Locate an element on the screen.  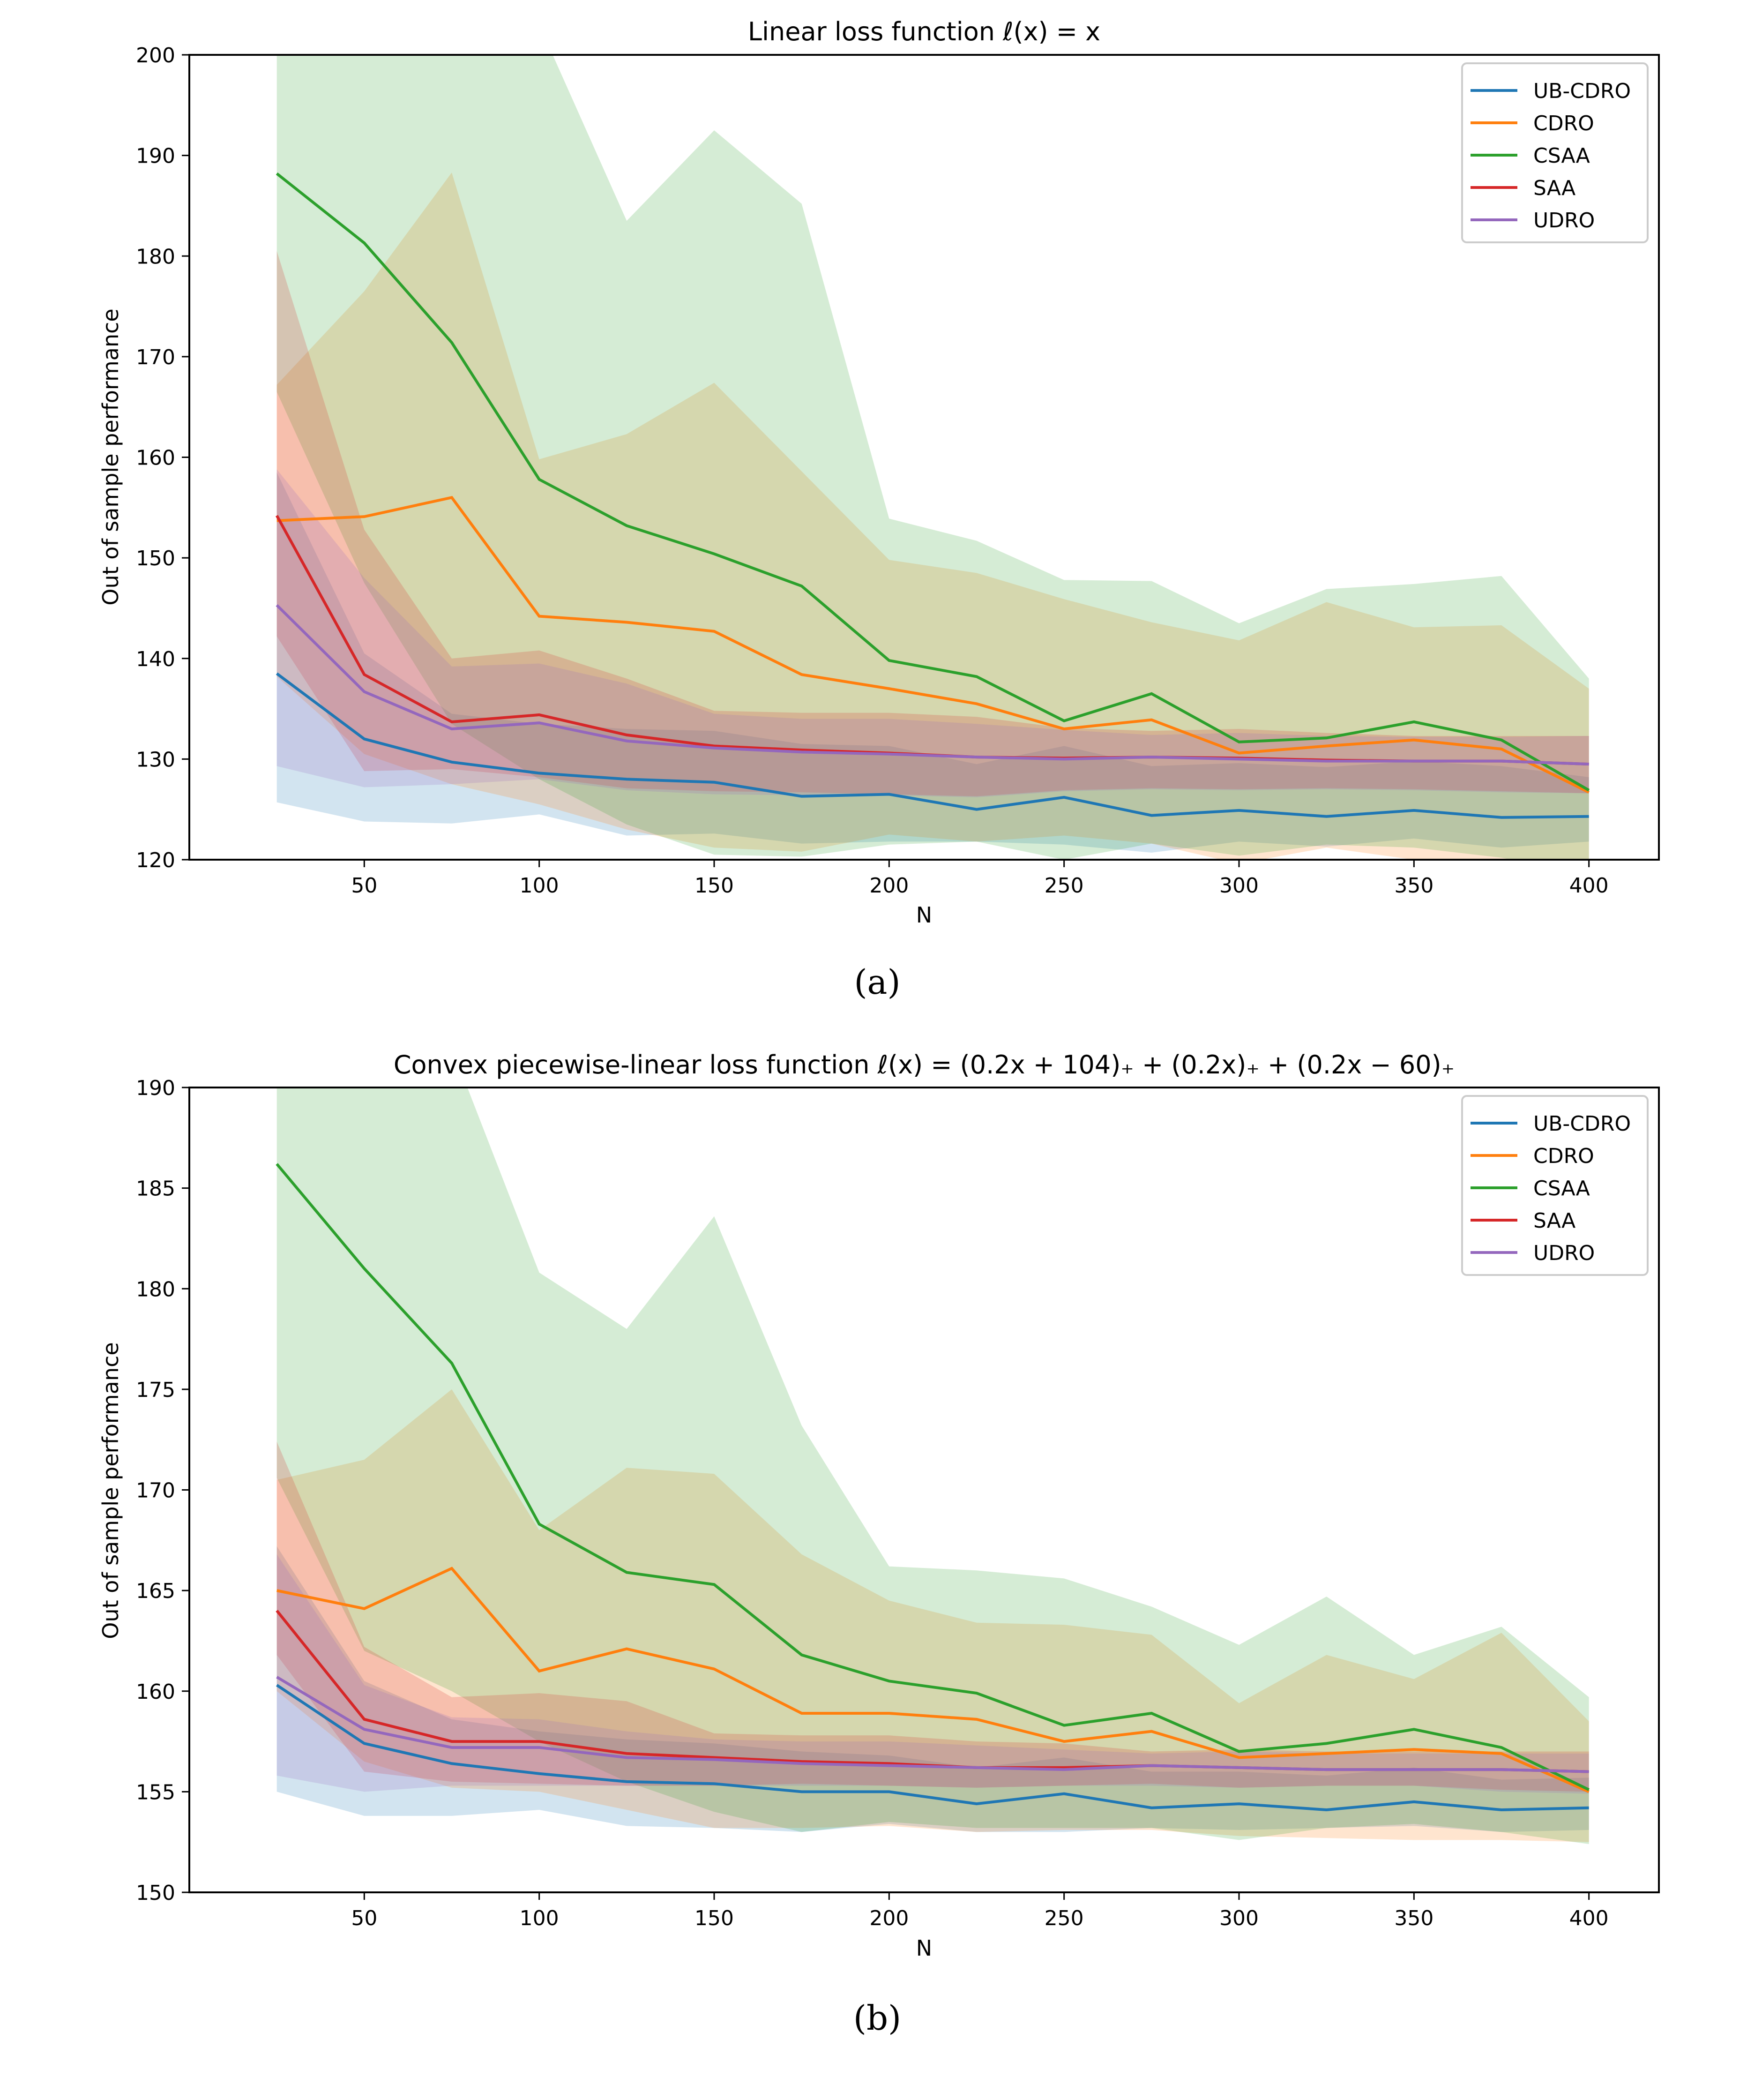
chart-a-title: Linear loss function ℓ(x) = x is located at coordinates (924, 31).